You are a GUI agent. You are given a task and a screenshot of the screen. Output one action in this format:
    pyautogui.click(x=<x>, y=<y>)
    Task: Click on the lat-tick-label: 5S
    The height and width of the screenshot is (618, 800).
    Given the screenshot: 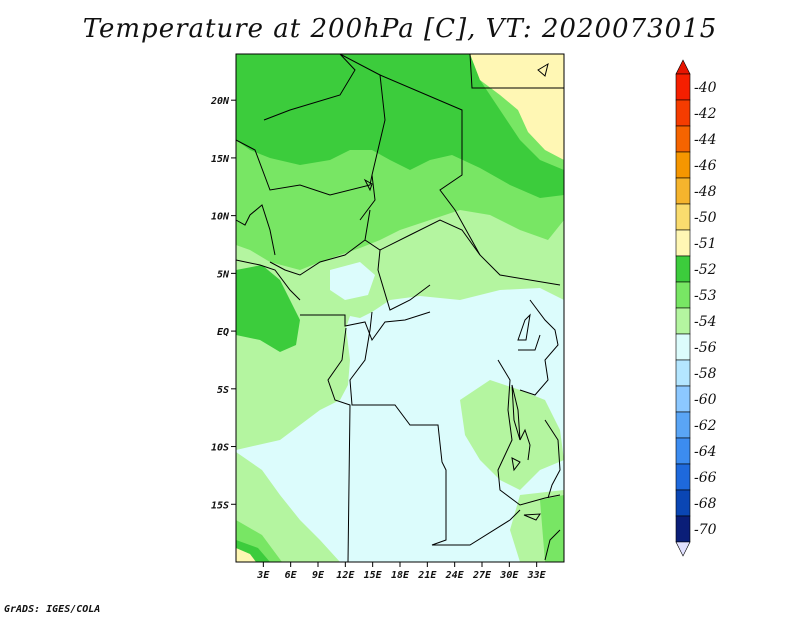 What is the action you would take?
    pyautogui.click(x=223, y=390)
    